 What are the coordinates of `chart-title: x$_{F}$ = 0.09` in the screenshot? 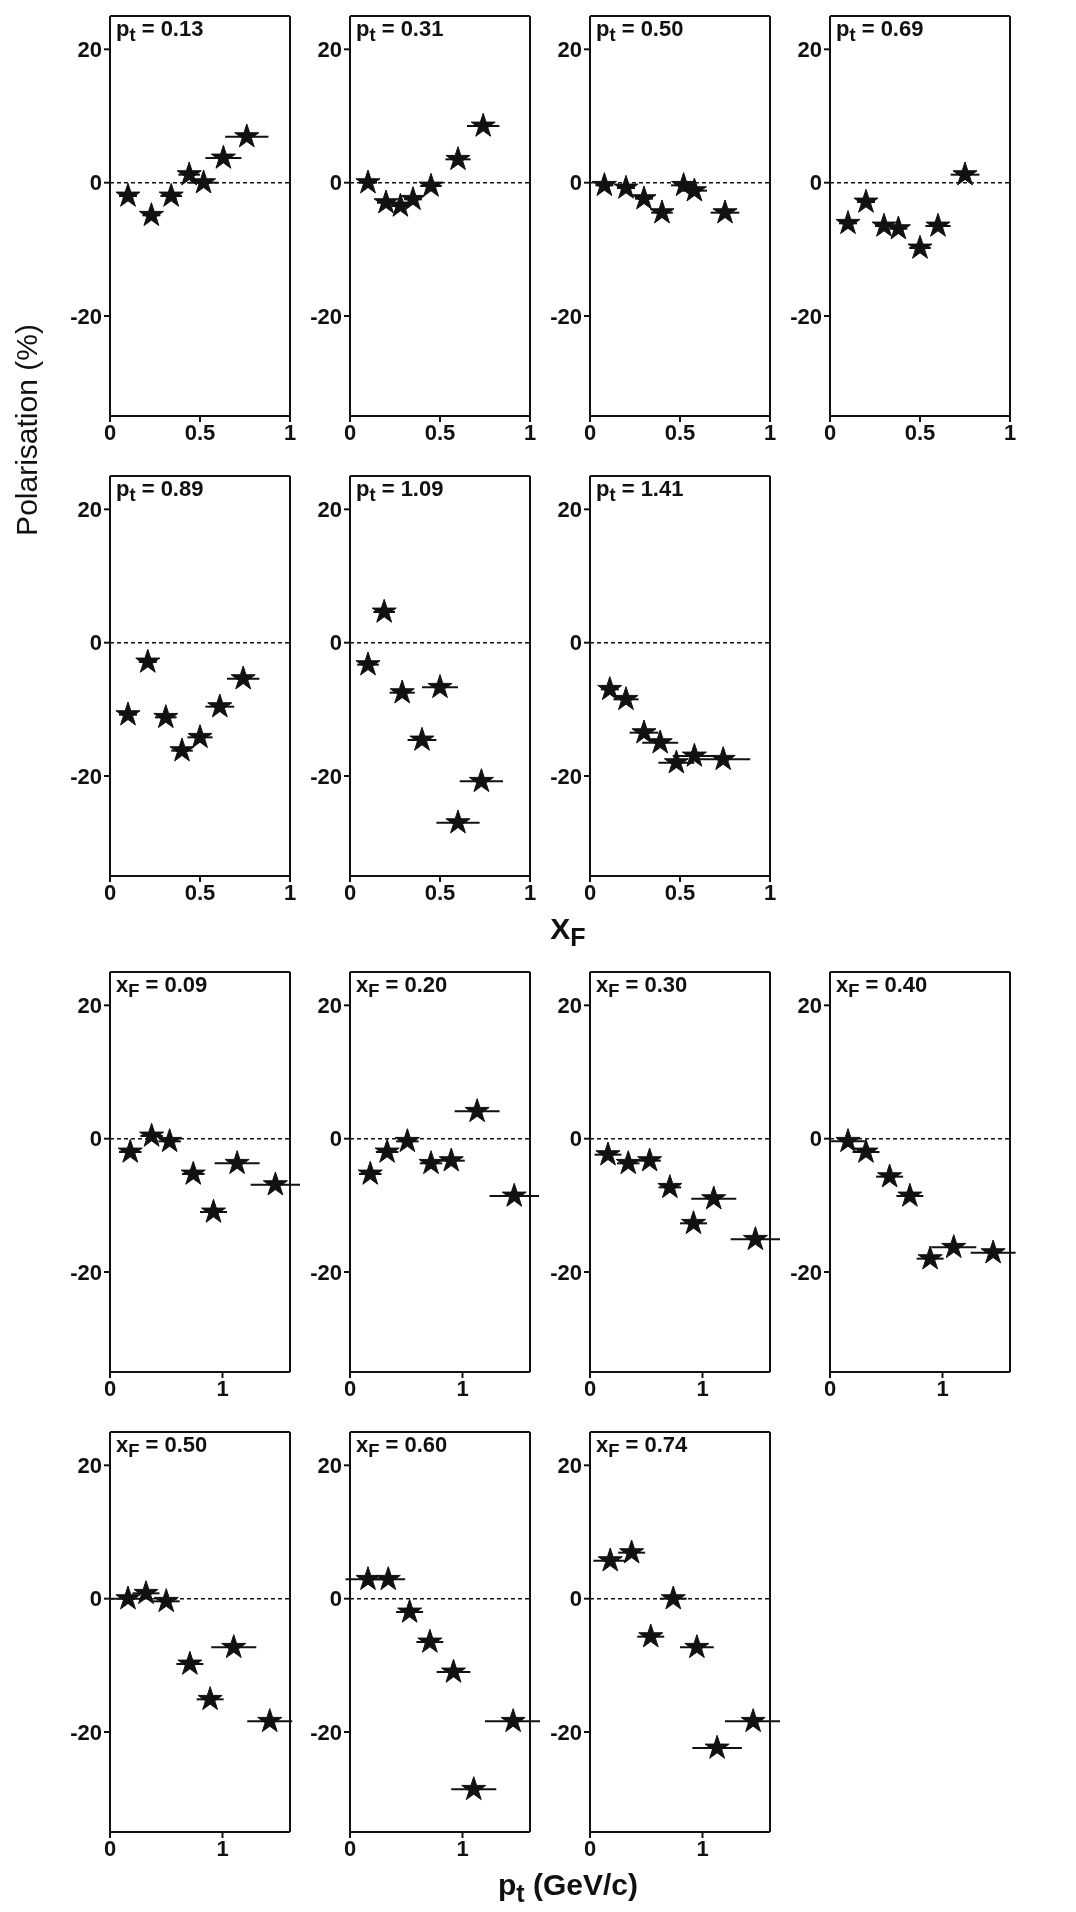 It's located at (162, 987).